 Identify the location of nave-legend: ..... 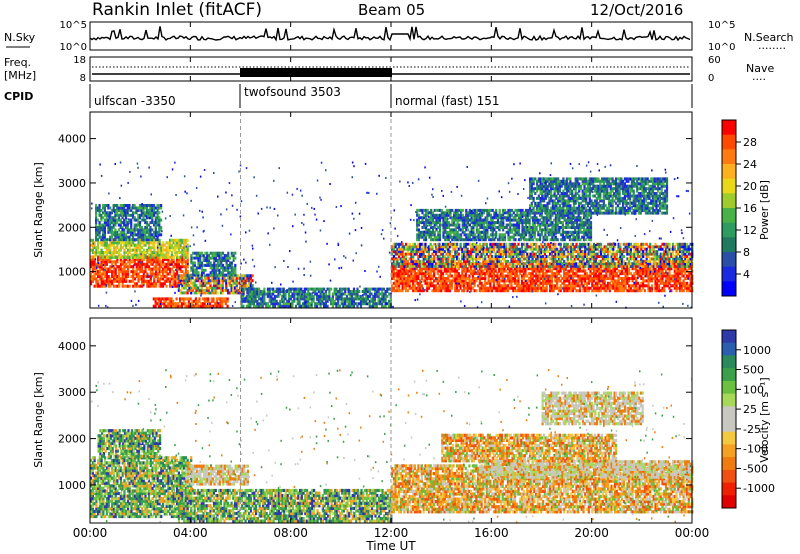
(759, 76).